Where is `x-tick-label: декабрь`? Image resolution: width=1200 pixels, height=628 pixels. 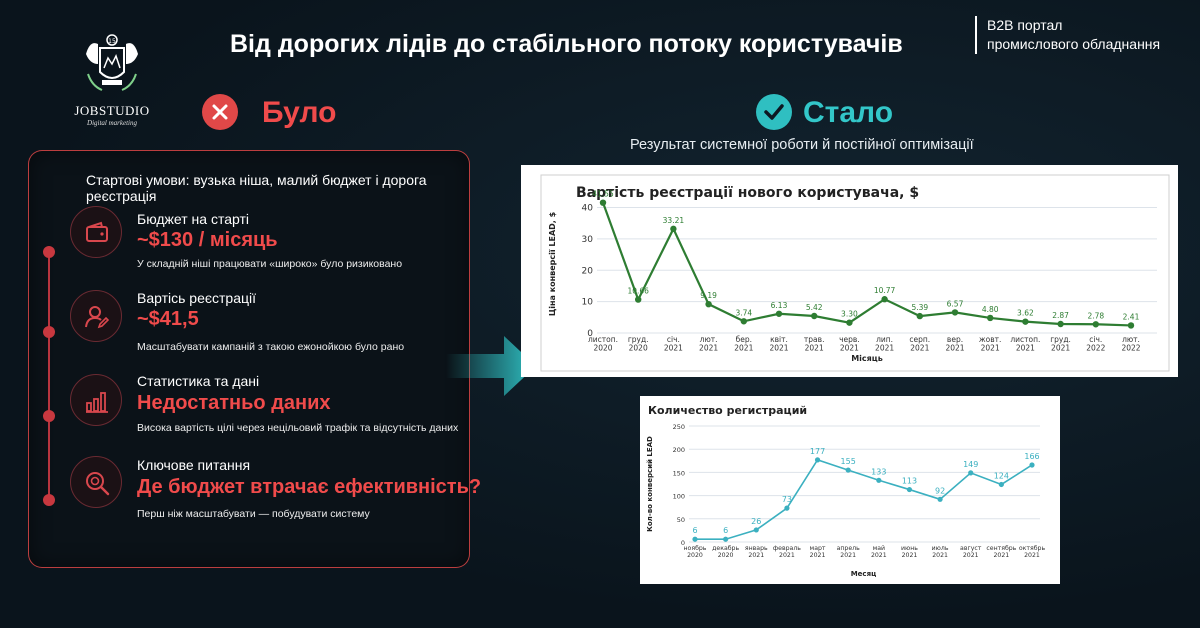 x-tick-label: декабрь is located at coordinates (725, 548).